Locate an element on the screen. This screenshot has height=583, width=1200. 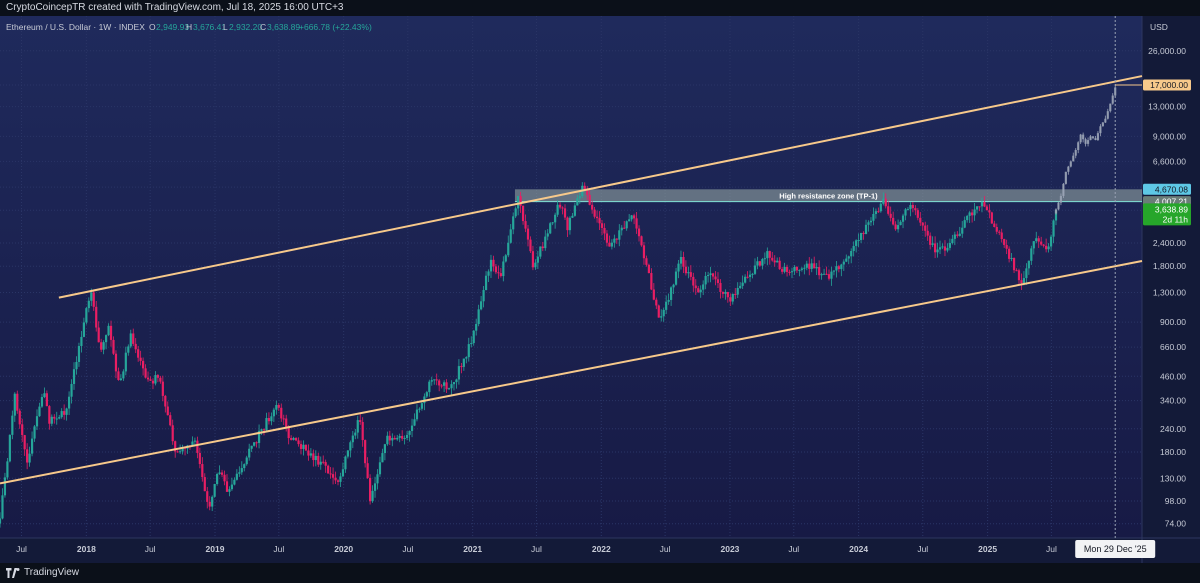
crosshair-date-label: Mon 29 Dec '25 is located at coordinates (1115, 549).